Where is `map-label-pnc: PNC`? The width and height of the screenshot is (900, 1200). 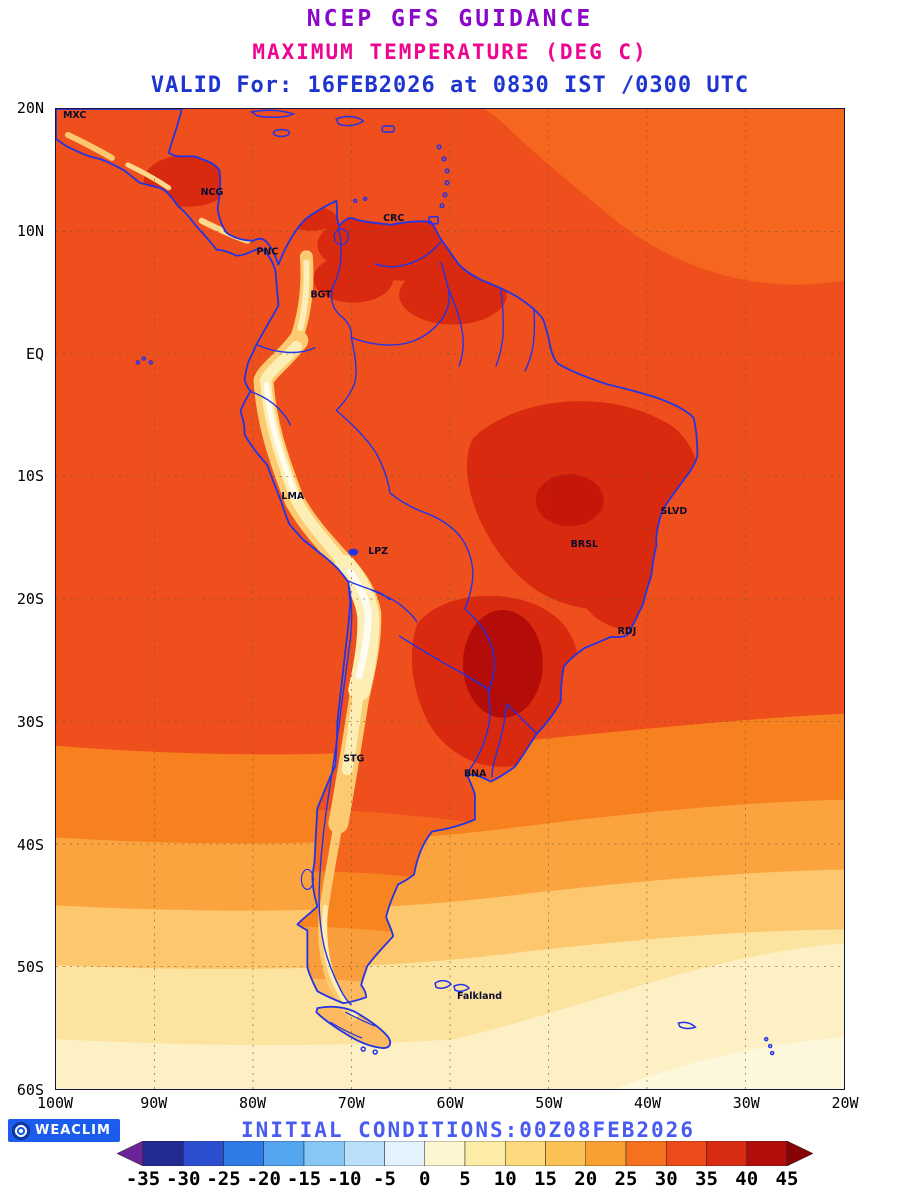 map-label-pnc: PNC is located at coordinates (267, 252).